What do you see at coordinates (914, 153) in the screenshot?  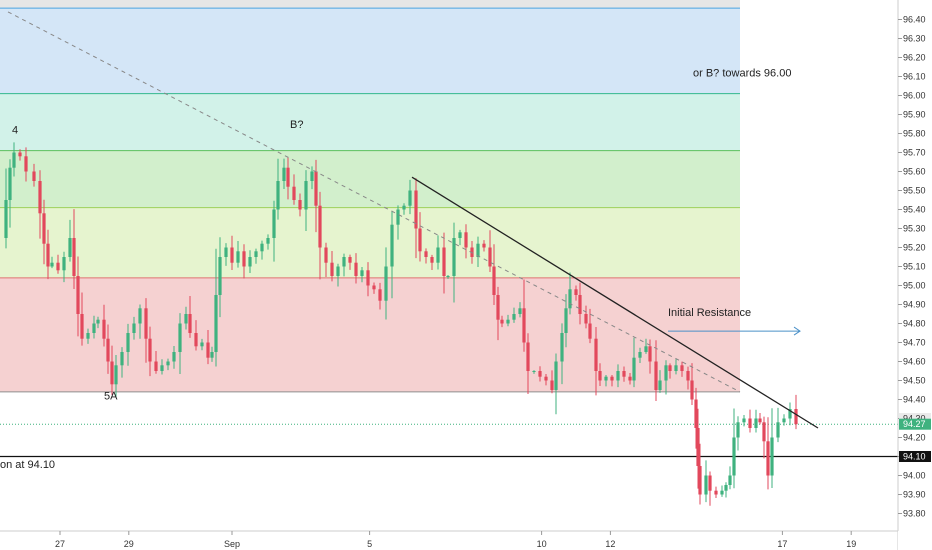 I see `y-tick-label: 95.70` at bounding box center [914, 153].